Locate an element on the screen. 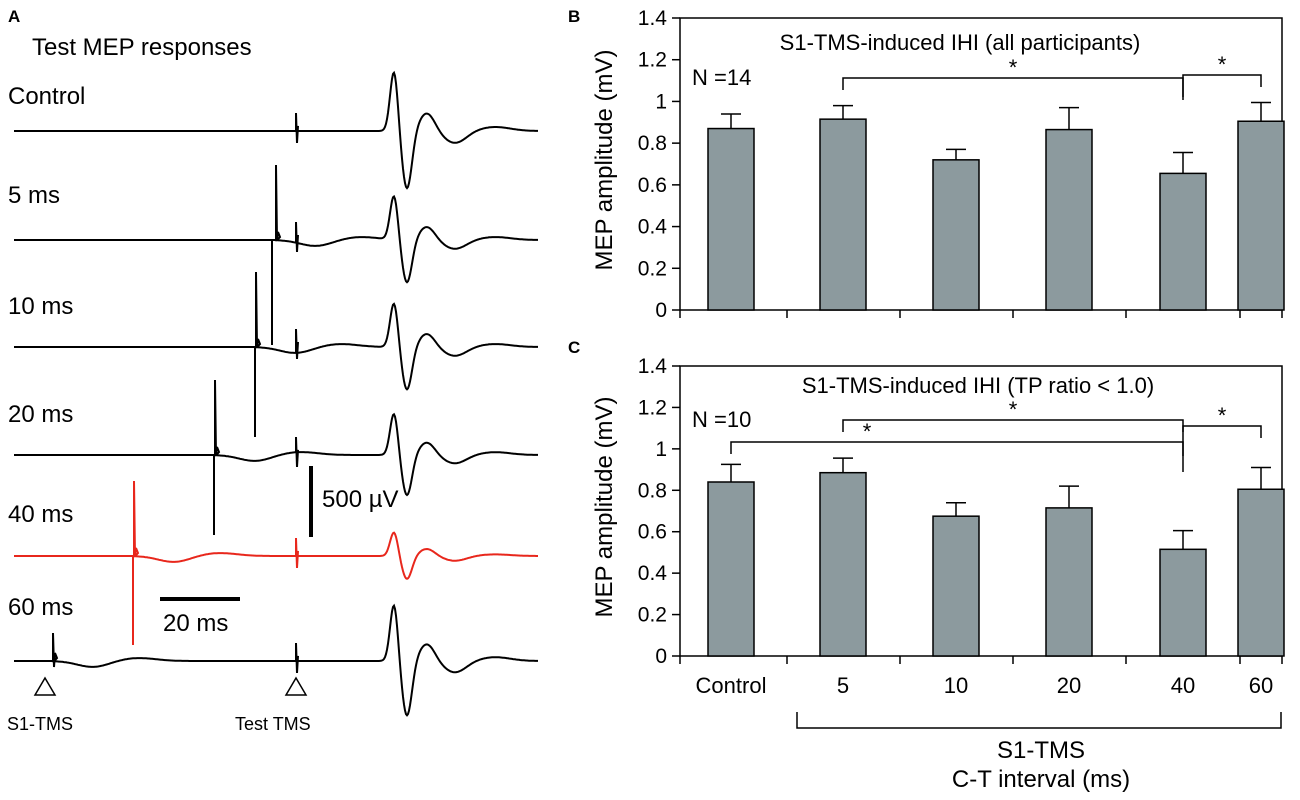 This screenshot has height=800, width=1300. b-ytick-label: 0 is located at coordinates (661, 310).